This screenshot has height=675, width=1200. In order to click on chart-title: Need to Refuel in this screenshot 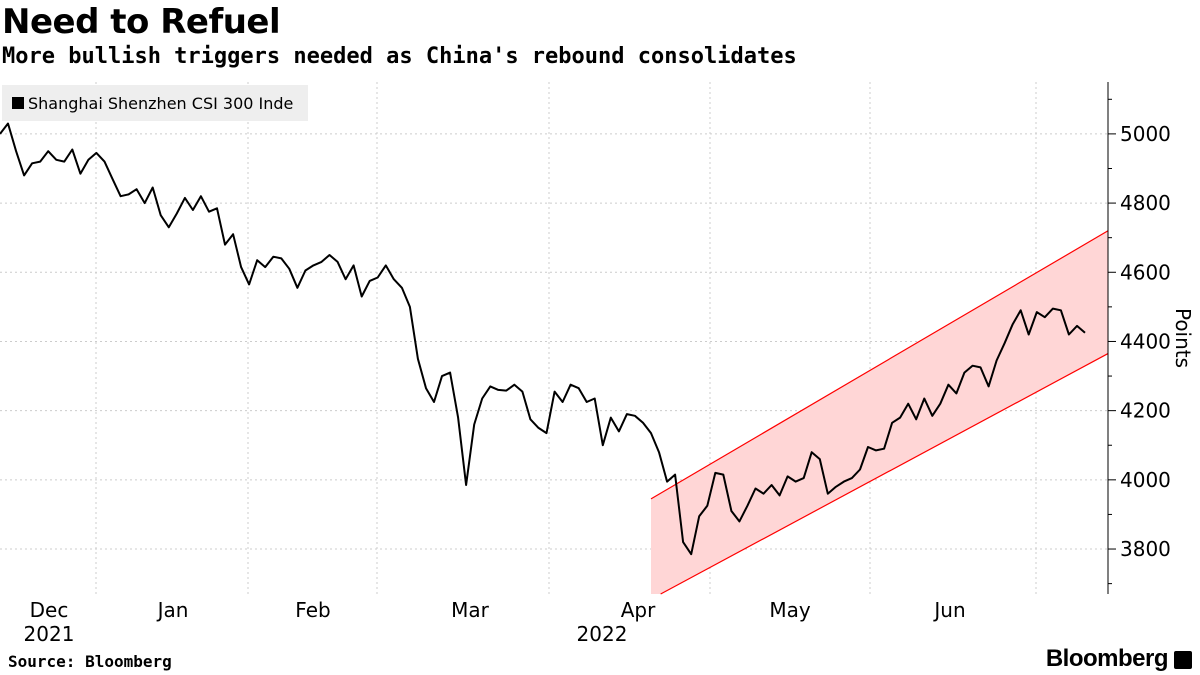, I will do `click(141, 22)`.